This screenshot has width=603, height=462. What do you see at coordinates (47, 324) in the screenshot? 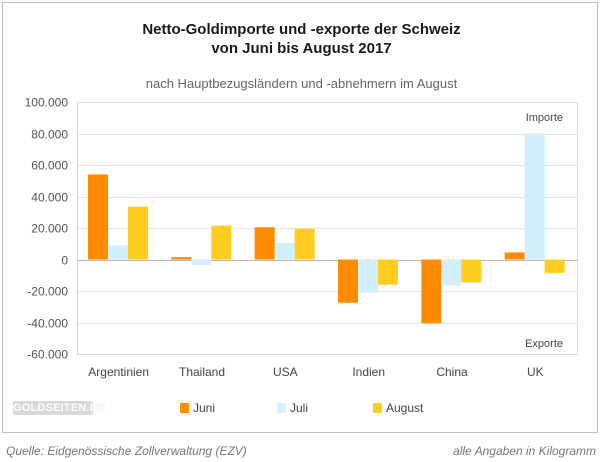
I see `y-tick-label: -40.000` at bounding box center [47, 324].